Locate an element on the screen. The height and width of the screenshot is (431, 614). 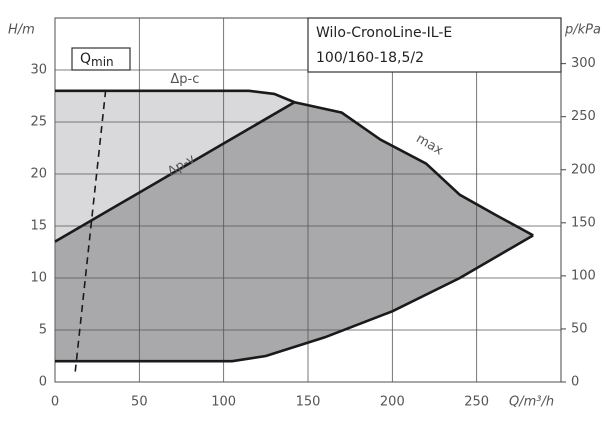
qmin-sub: min is located at coordinates (102, 62).